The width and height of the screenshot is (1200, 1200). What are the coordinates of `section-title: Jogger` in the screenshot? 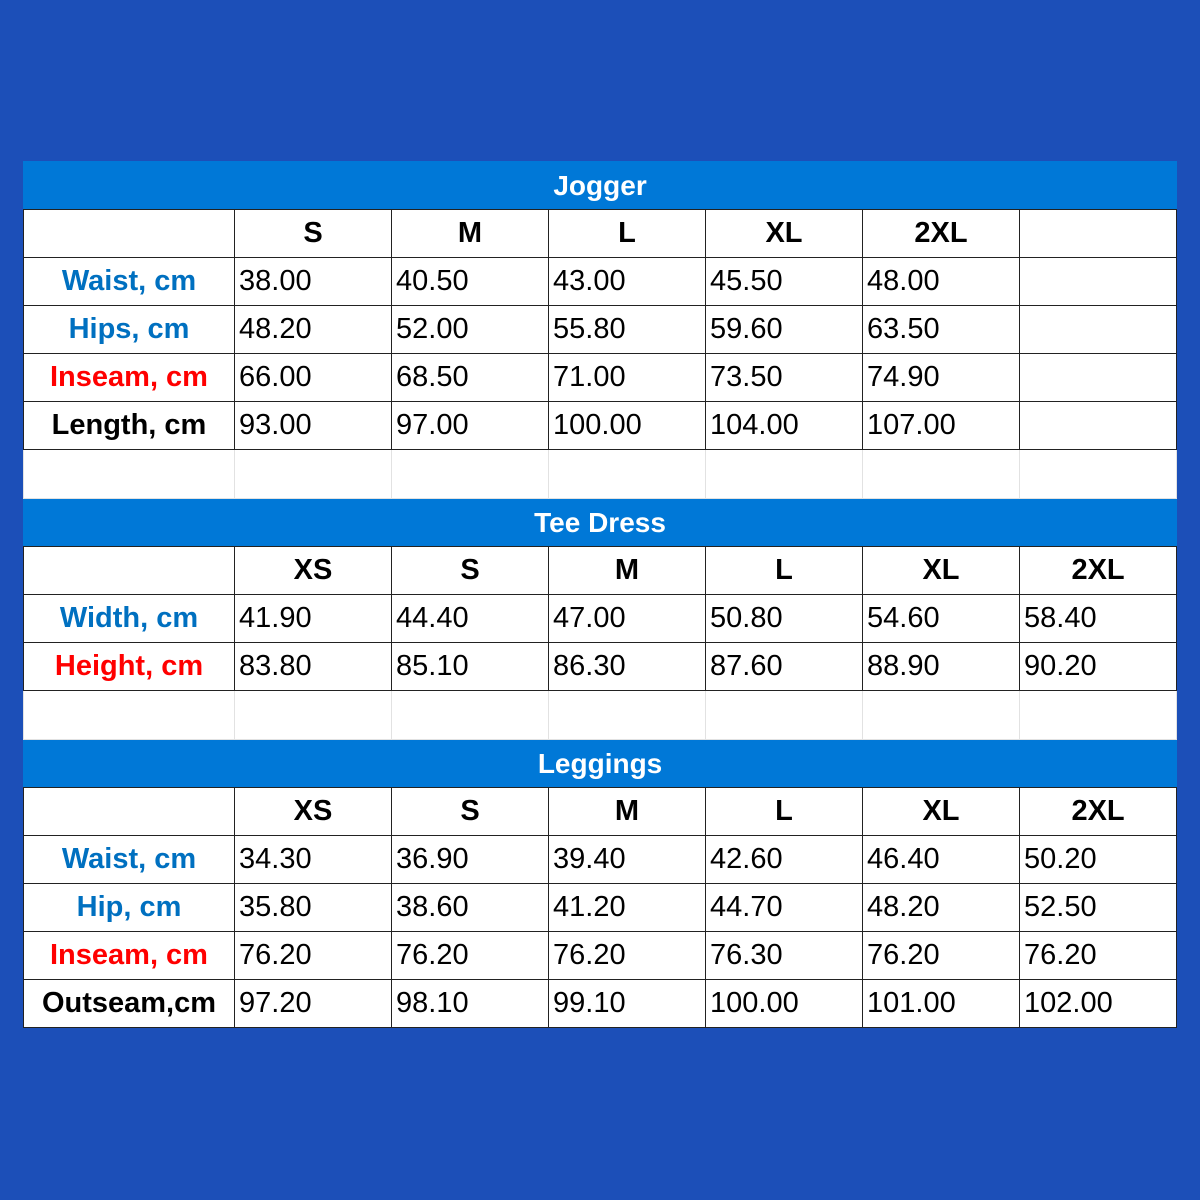 It's located at (600, 185).